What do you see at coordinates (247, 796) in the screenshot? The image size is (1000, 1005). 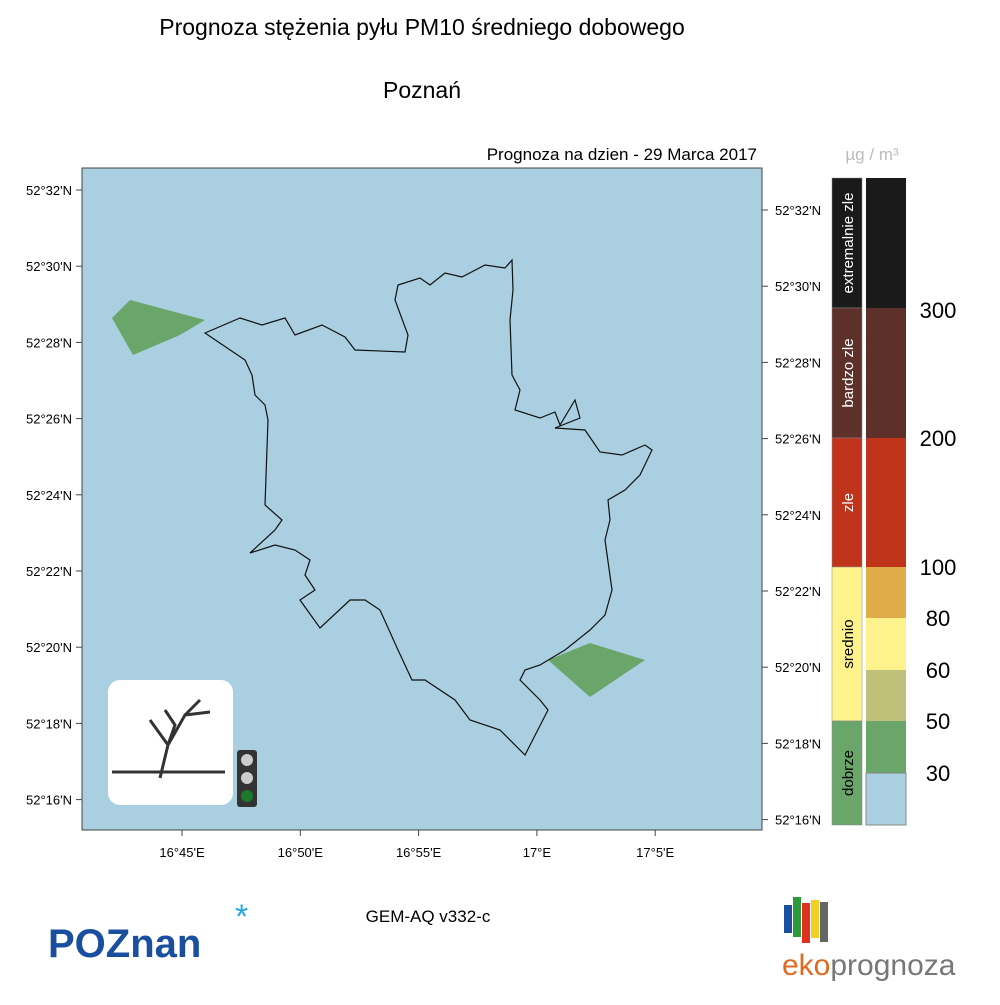 I see `light-on` at bounding box center [247, 796].